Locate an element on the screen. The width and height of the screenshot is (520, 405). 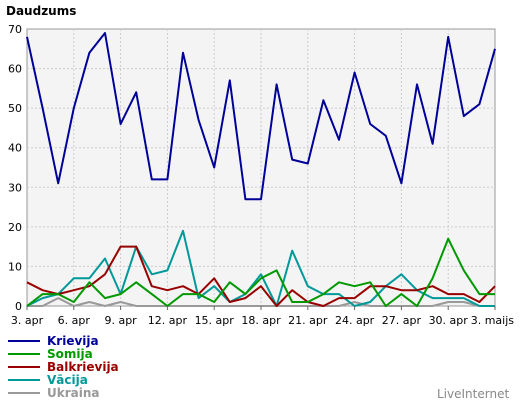
legend-label: Ukraina is located at coordinates (73, 393).